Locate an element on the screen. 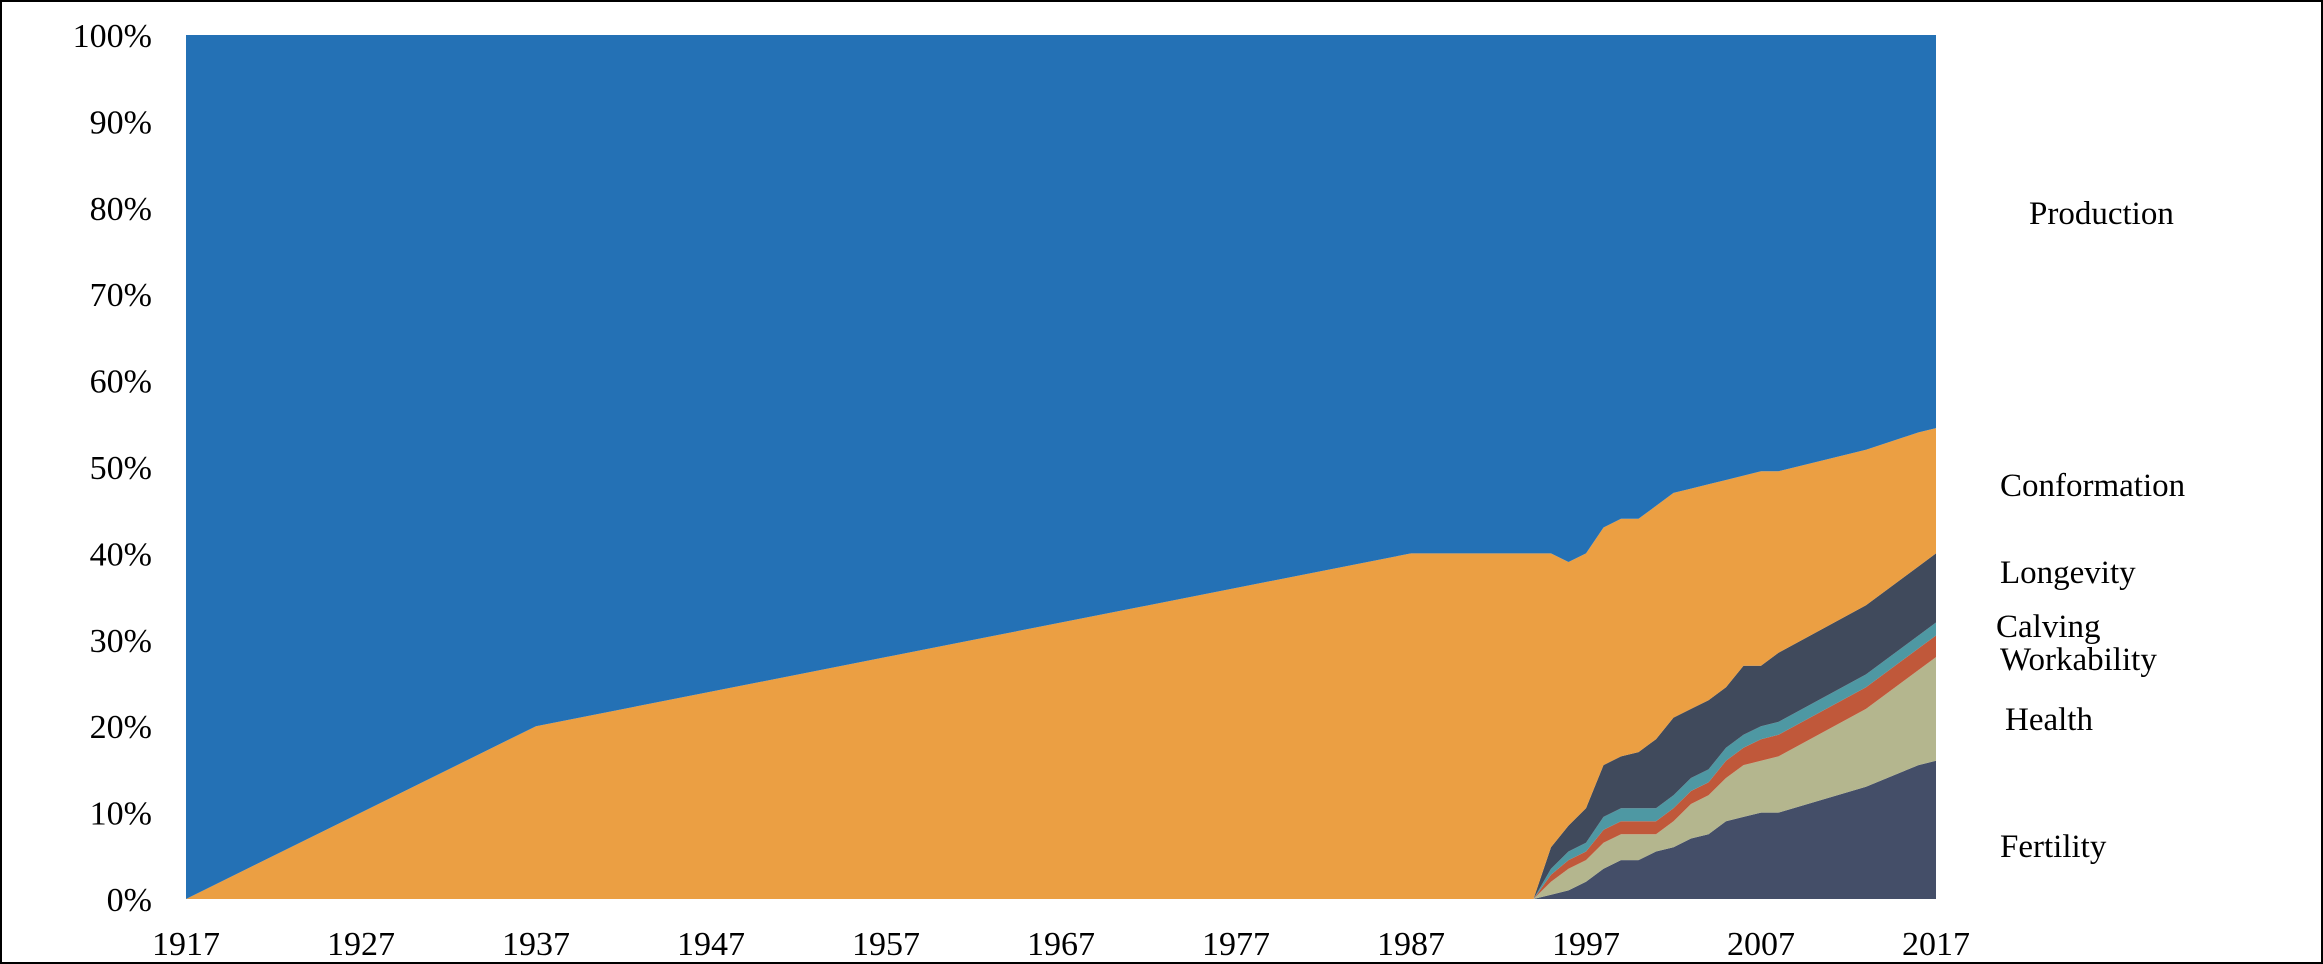  y-tick-label: 0% is located at coordinates (129, 900).